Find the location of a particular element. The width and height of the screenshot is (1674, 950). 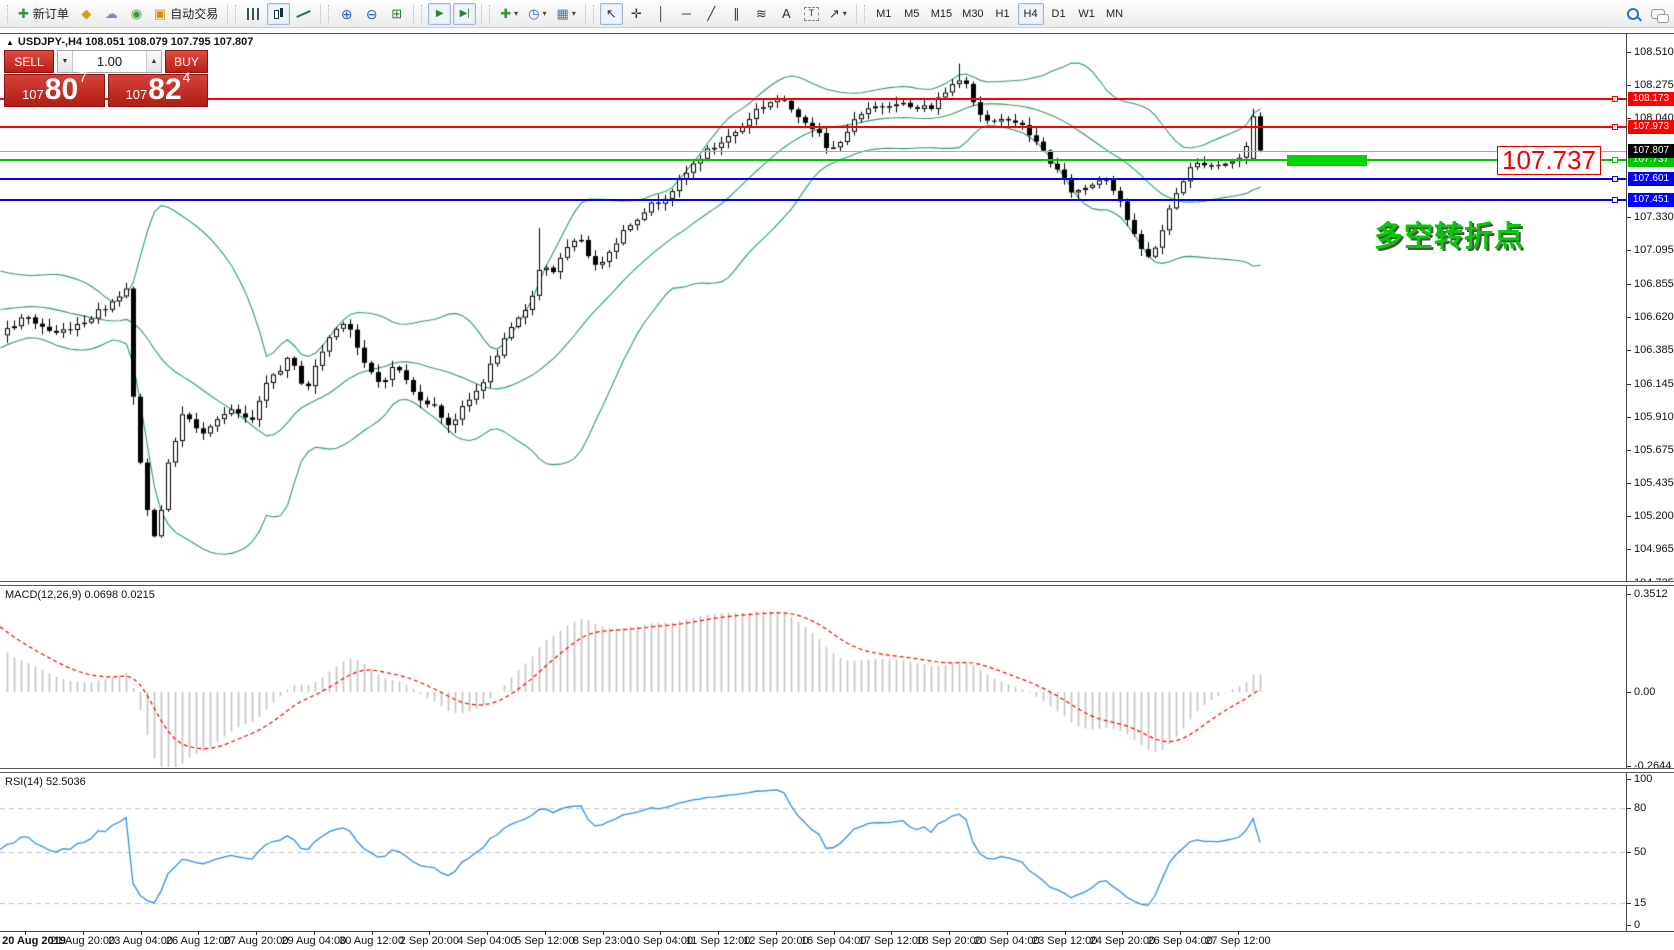

bar-chart-button is located at coordinates (253, 14).